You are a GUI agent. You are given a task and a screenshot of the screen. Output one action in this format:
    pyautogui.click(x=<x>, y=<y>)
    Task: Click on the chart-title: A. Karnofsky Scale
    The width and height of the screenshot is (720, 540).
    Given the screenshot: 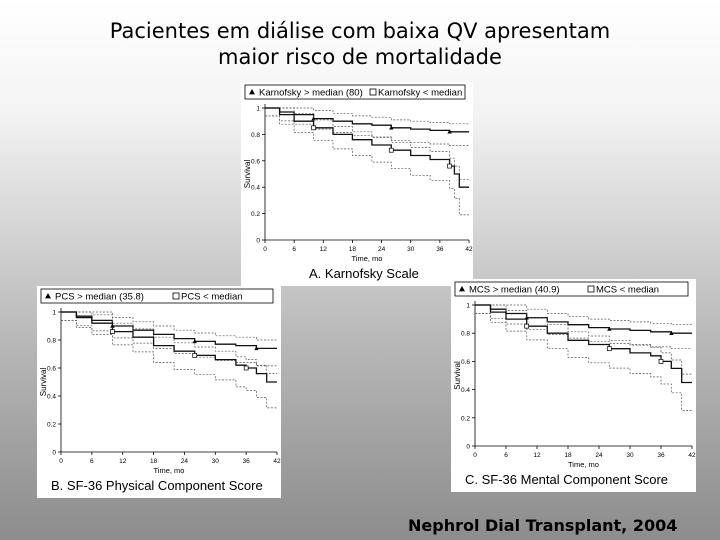 What is the action you would take?
    pyautogui.click(x=364, y=273)
    